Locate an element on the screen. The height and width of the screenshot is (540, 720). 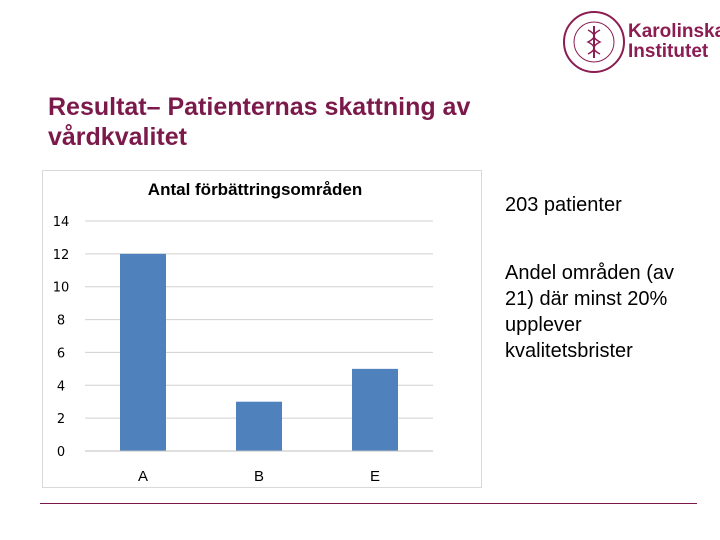
karolinska-logo is located at coordinates (640, 42).